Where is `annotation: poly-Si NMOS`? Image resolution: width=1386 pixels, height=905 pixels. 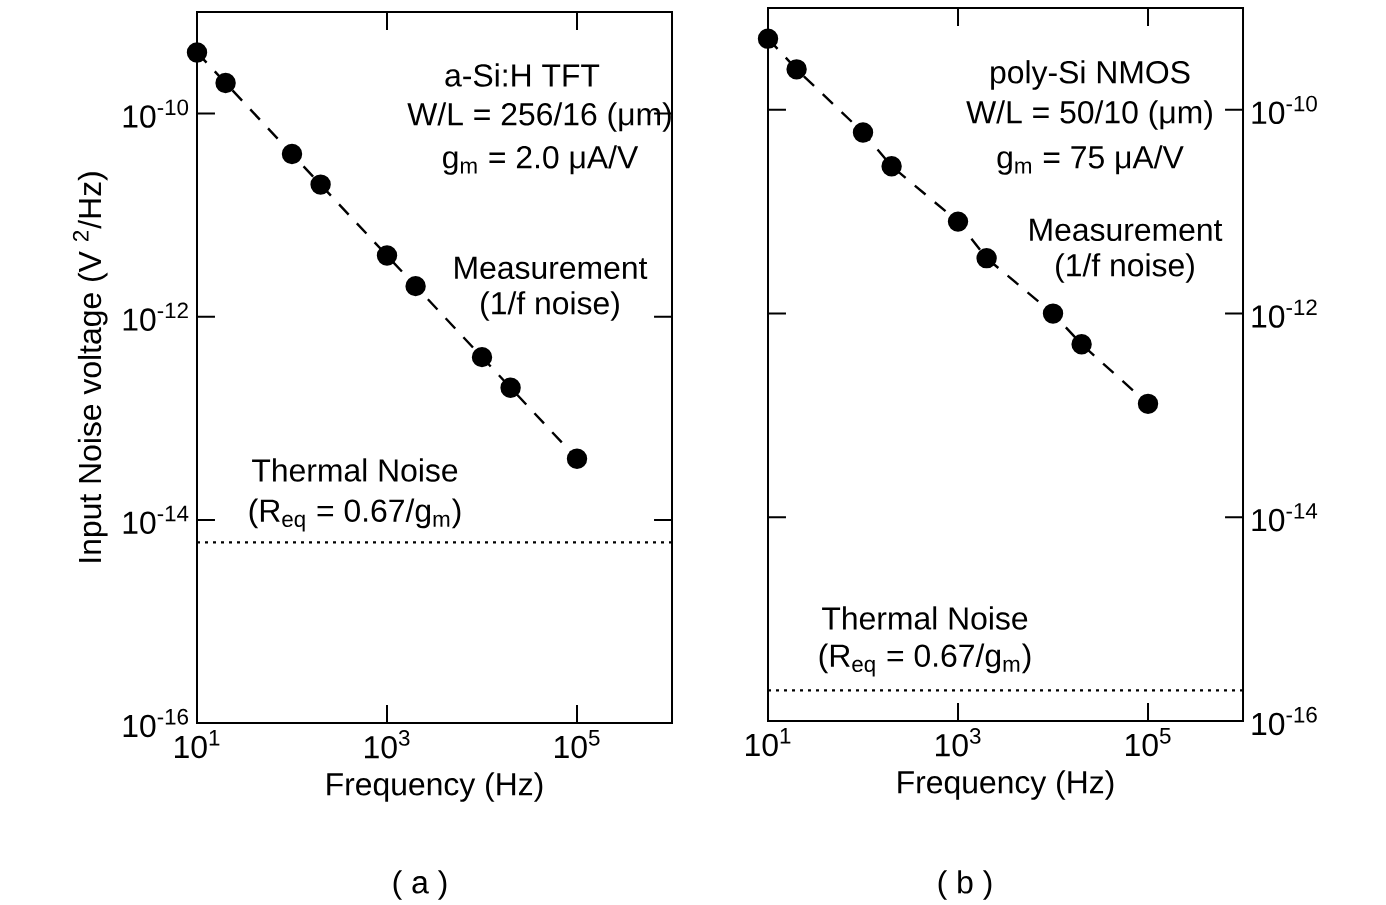
annotation: poly-Si NMOS is located at coordinates (1090, 75).